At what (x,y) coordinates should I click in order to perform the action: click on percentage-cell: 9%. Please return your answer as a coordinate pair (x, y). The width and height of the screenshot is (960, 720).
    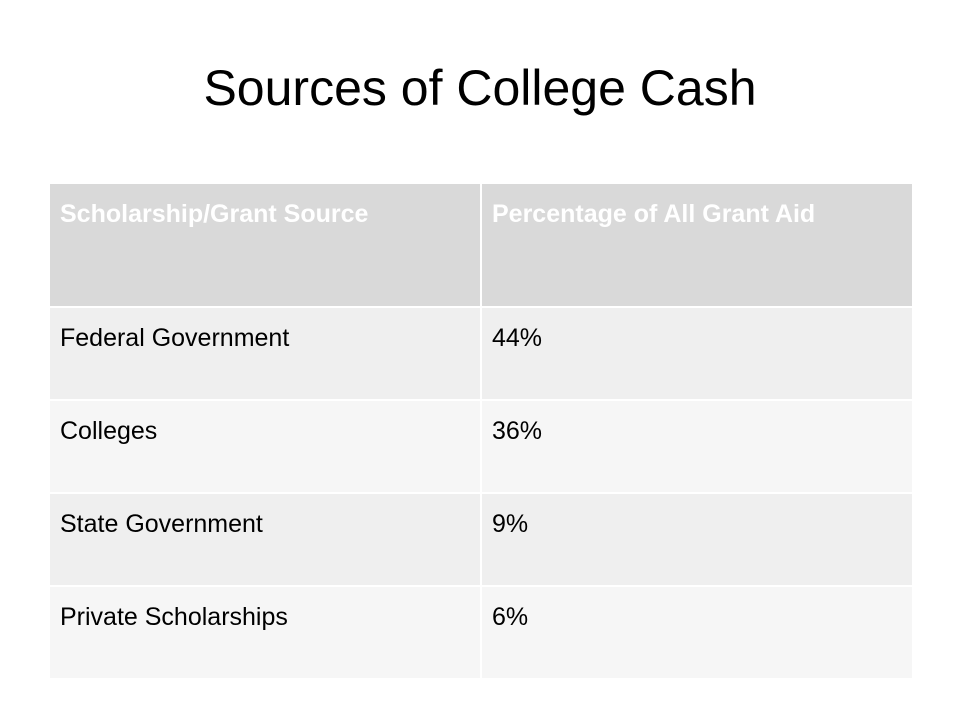
    Looking at the image, I should click on (697, 539).